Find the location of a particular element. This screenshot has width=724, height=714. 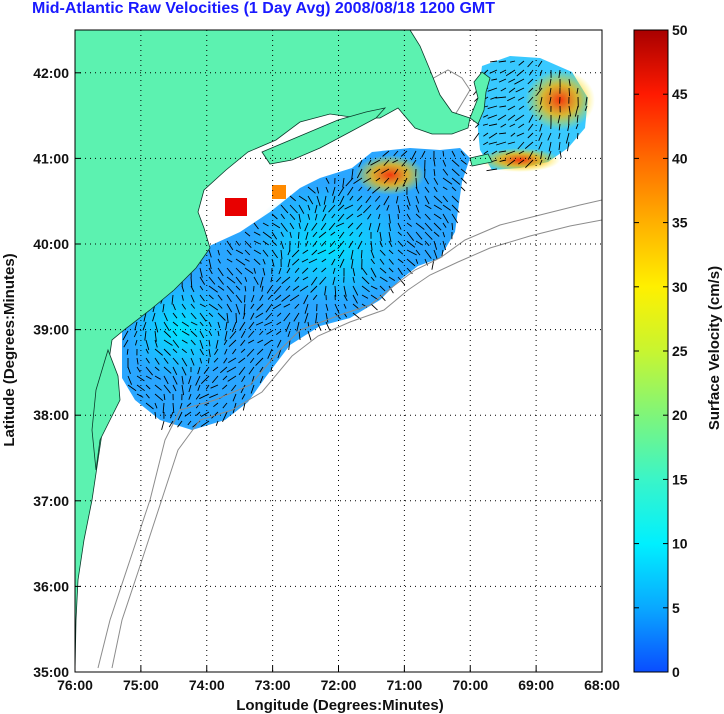

colorbar-tick-label: 15 is located at coordinates (680, 479).